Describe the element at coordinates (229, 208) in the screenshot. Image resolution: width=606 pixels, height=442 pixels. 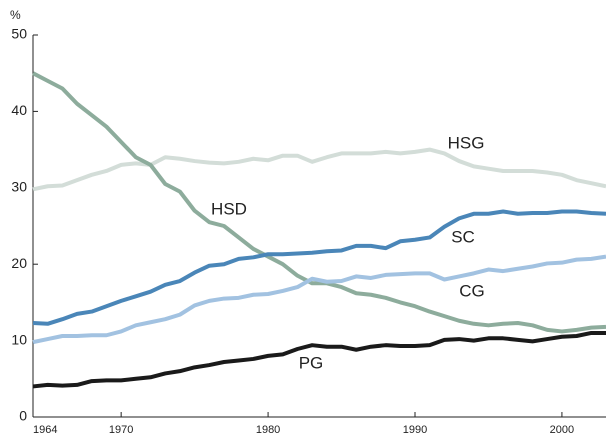
I see `series-label: HSD` at that location.